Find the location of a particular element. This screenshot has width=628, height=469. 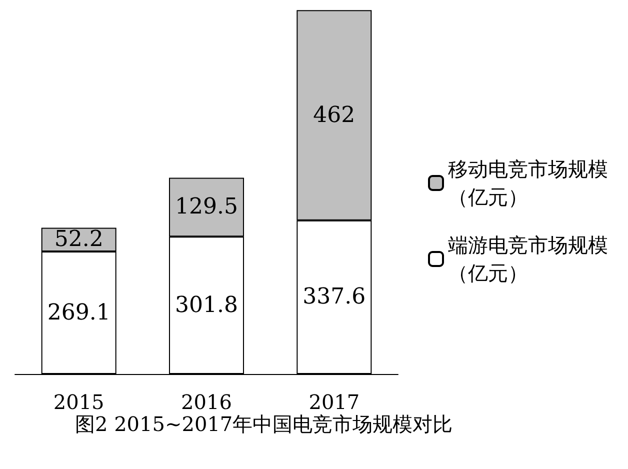

data-label: 301.8 is located at coordinates (206, 305).